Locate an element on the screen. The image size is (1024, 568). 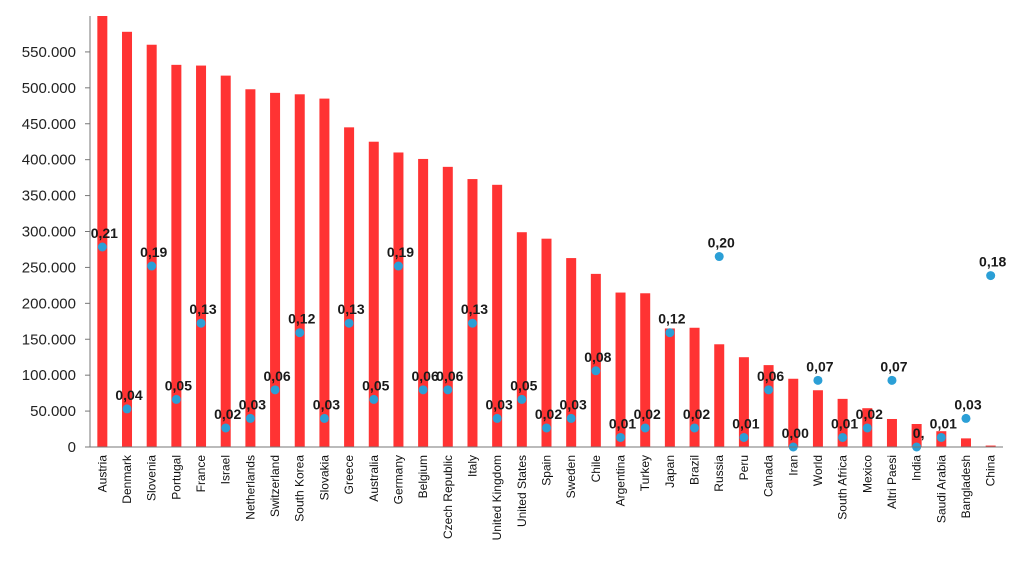
data-label: 0,08 is located at coordinates (597, 357).